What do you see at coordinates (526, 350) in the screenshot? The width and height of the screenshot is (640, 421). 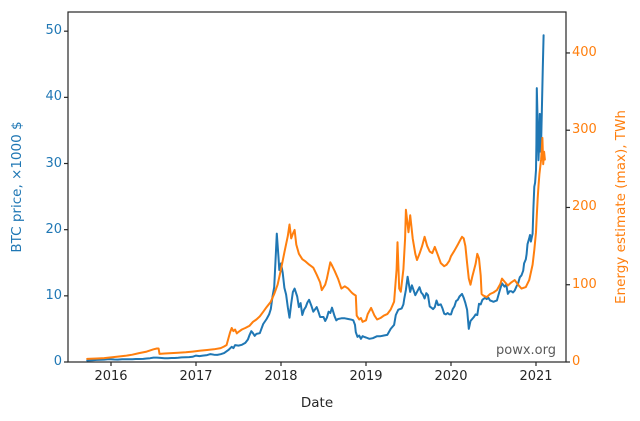 I see `watermark-text: powx.org` at bounding box center [526, 350].